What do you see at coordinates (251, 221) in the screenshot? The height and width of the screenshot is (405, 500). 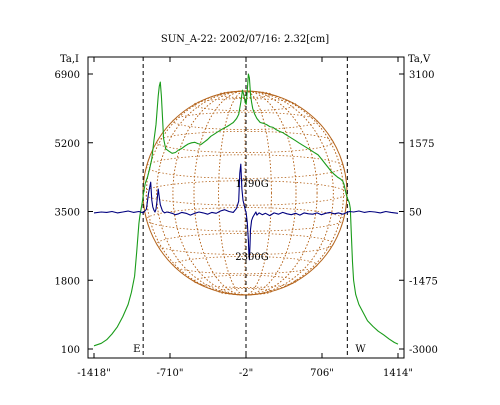 I see `annotations: 1790G 2300G` at bounding box center [251, 221].